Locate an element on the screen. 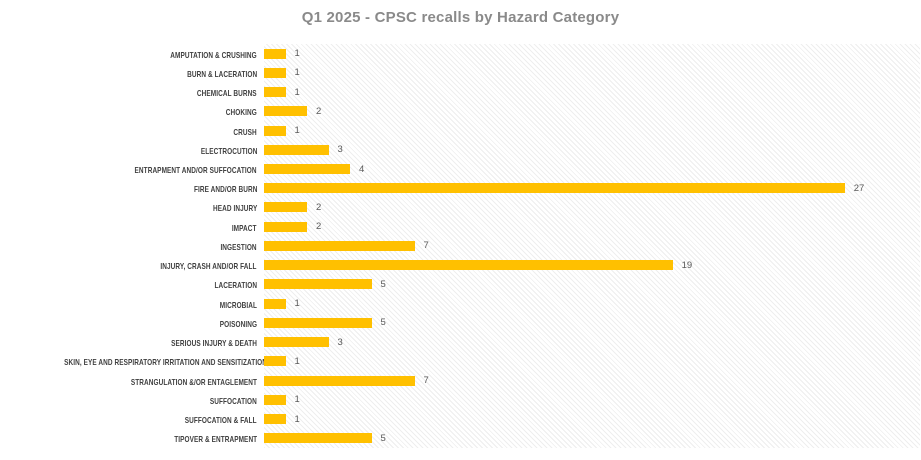  bar-row: INGESTION 7 is located at coordinates (460, 245).